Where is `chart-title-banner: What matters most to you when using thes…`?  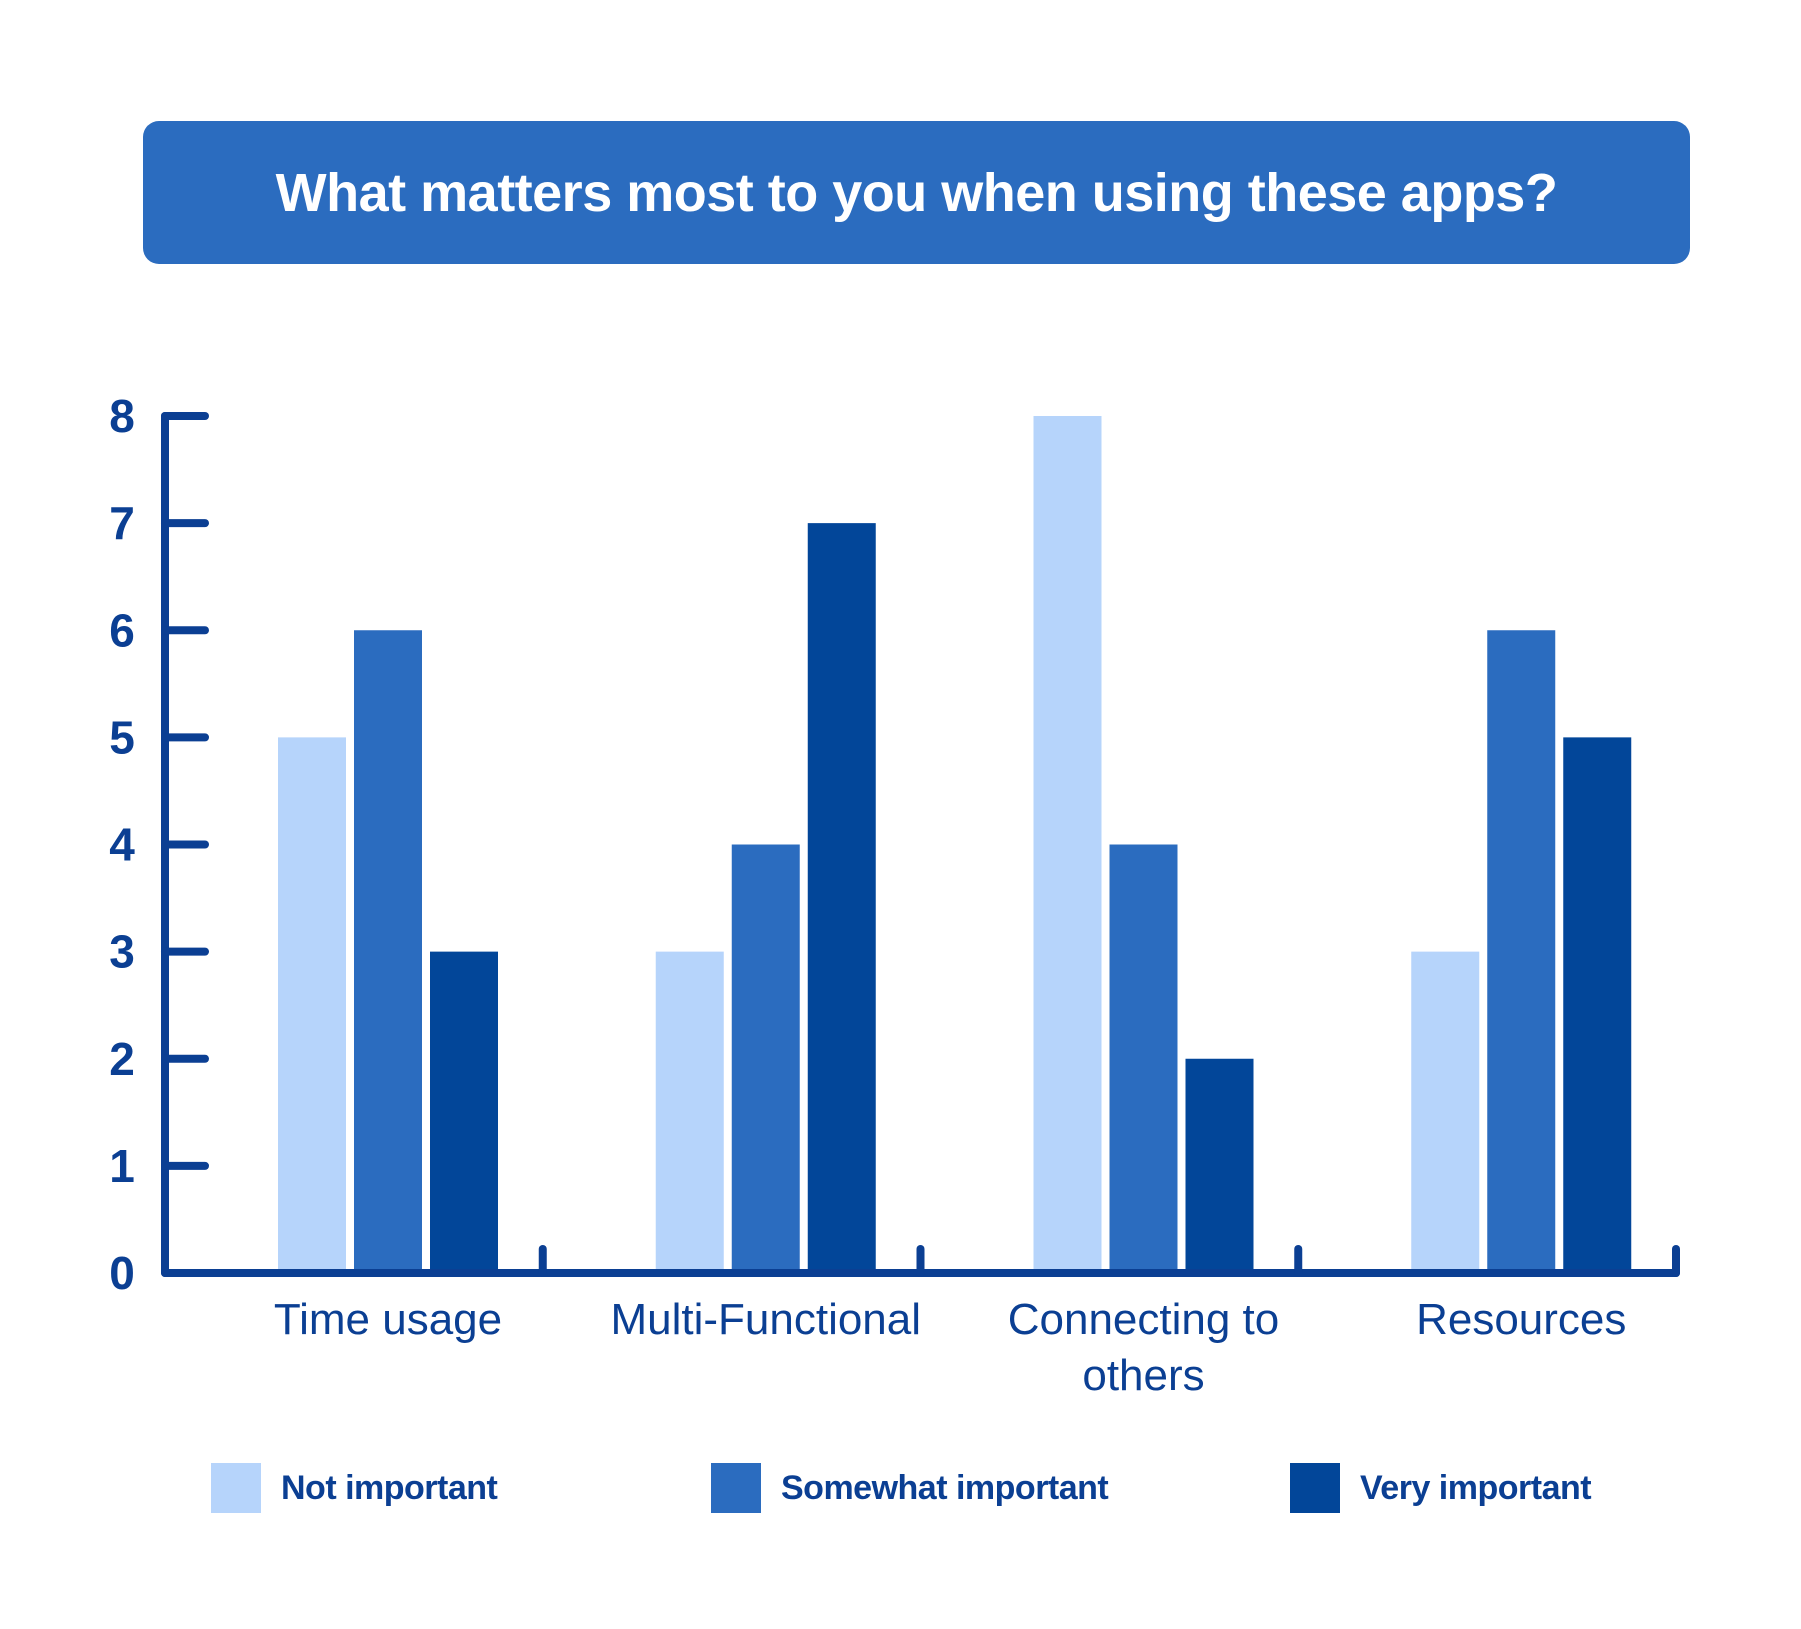
chart-title-banner: What matters most to you when using thes… is located at coordinates (916, 192).